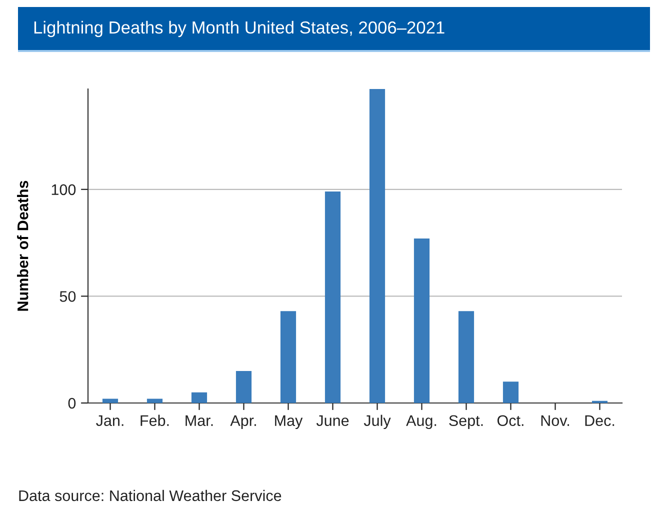 Image resolution: width=661 pixels, height=512 pixels. Describe the element at coordinates (289, 422) in the screenshot. I see `x-tick-label: May` at that location.